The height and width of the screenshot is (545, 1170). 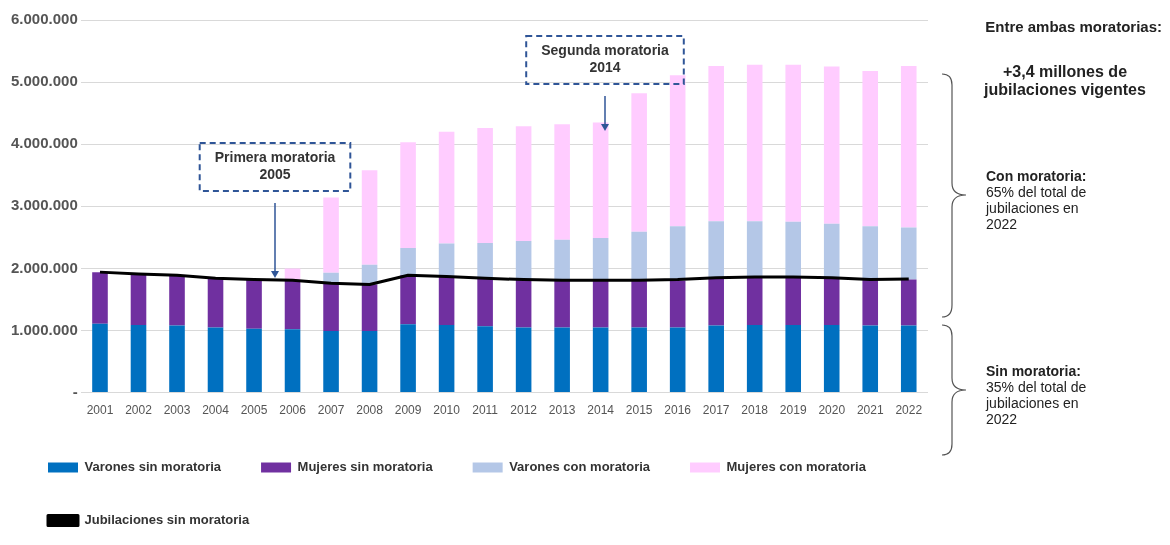 What do you see at coordinates (447, 410) in the screenshot?
I see `x-tick-label: 2010` at bounding box center [447, 410].